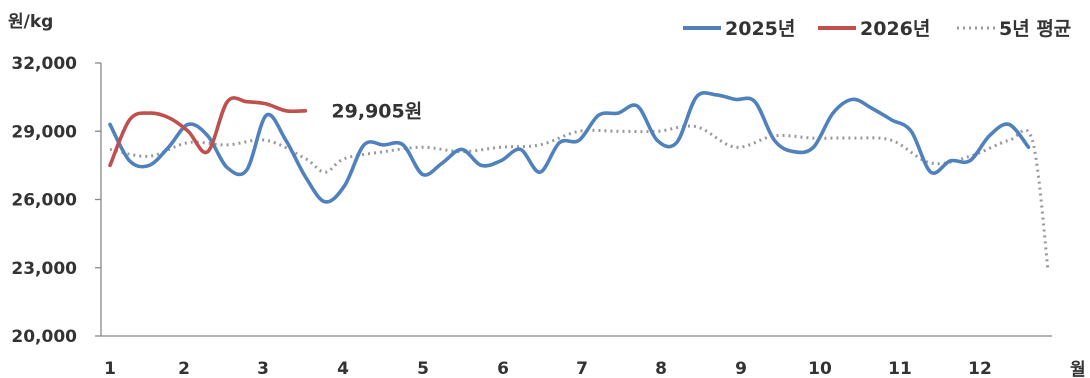 This screenshot has height=378, width=1090. What do you see at coordinates (900, 368) in the screenshot?
I see `x-tick-label: 11` at bounding box center [900, 368].